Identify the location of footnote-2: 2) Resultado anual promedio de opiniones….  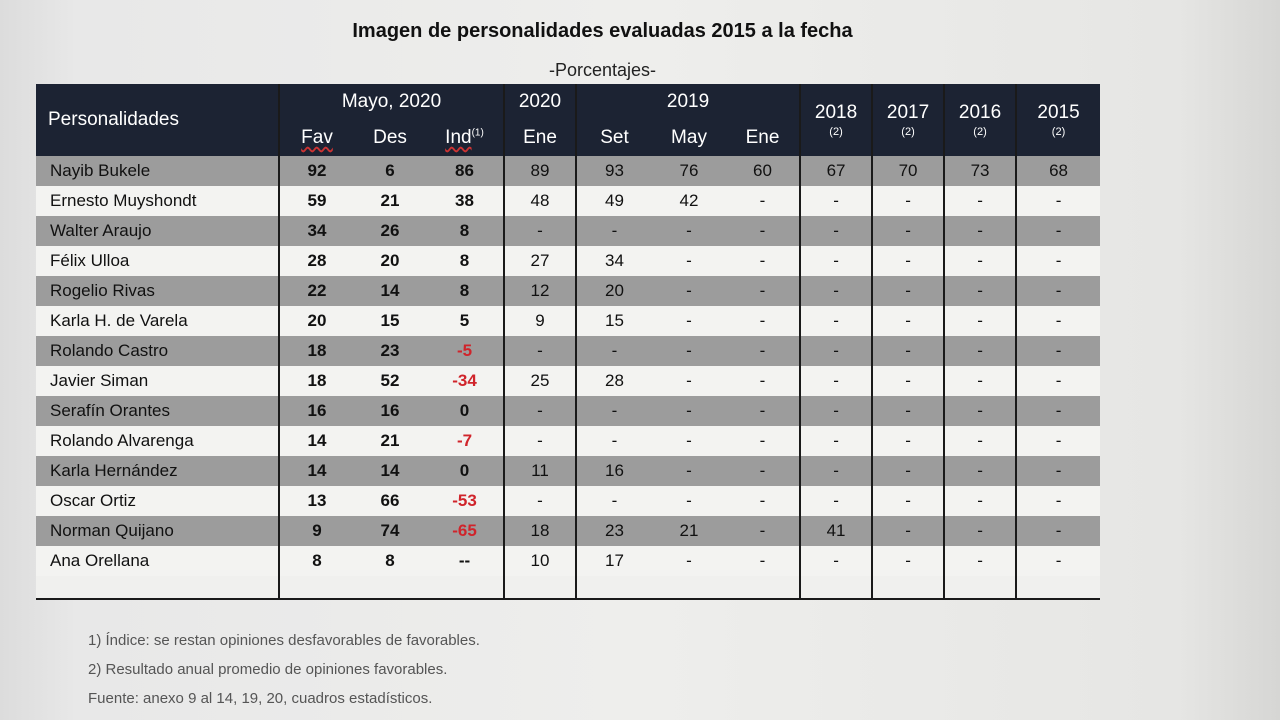
(268, 669).